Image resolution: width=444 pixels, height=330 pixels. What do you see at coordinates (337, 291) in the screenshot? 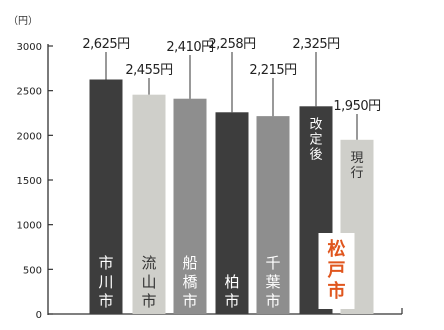
I see `group-label-char: 市` at bounding box center [337, 291].